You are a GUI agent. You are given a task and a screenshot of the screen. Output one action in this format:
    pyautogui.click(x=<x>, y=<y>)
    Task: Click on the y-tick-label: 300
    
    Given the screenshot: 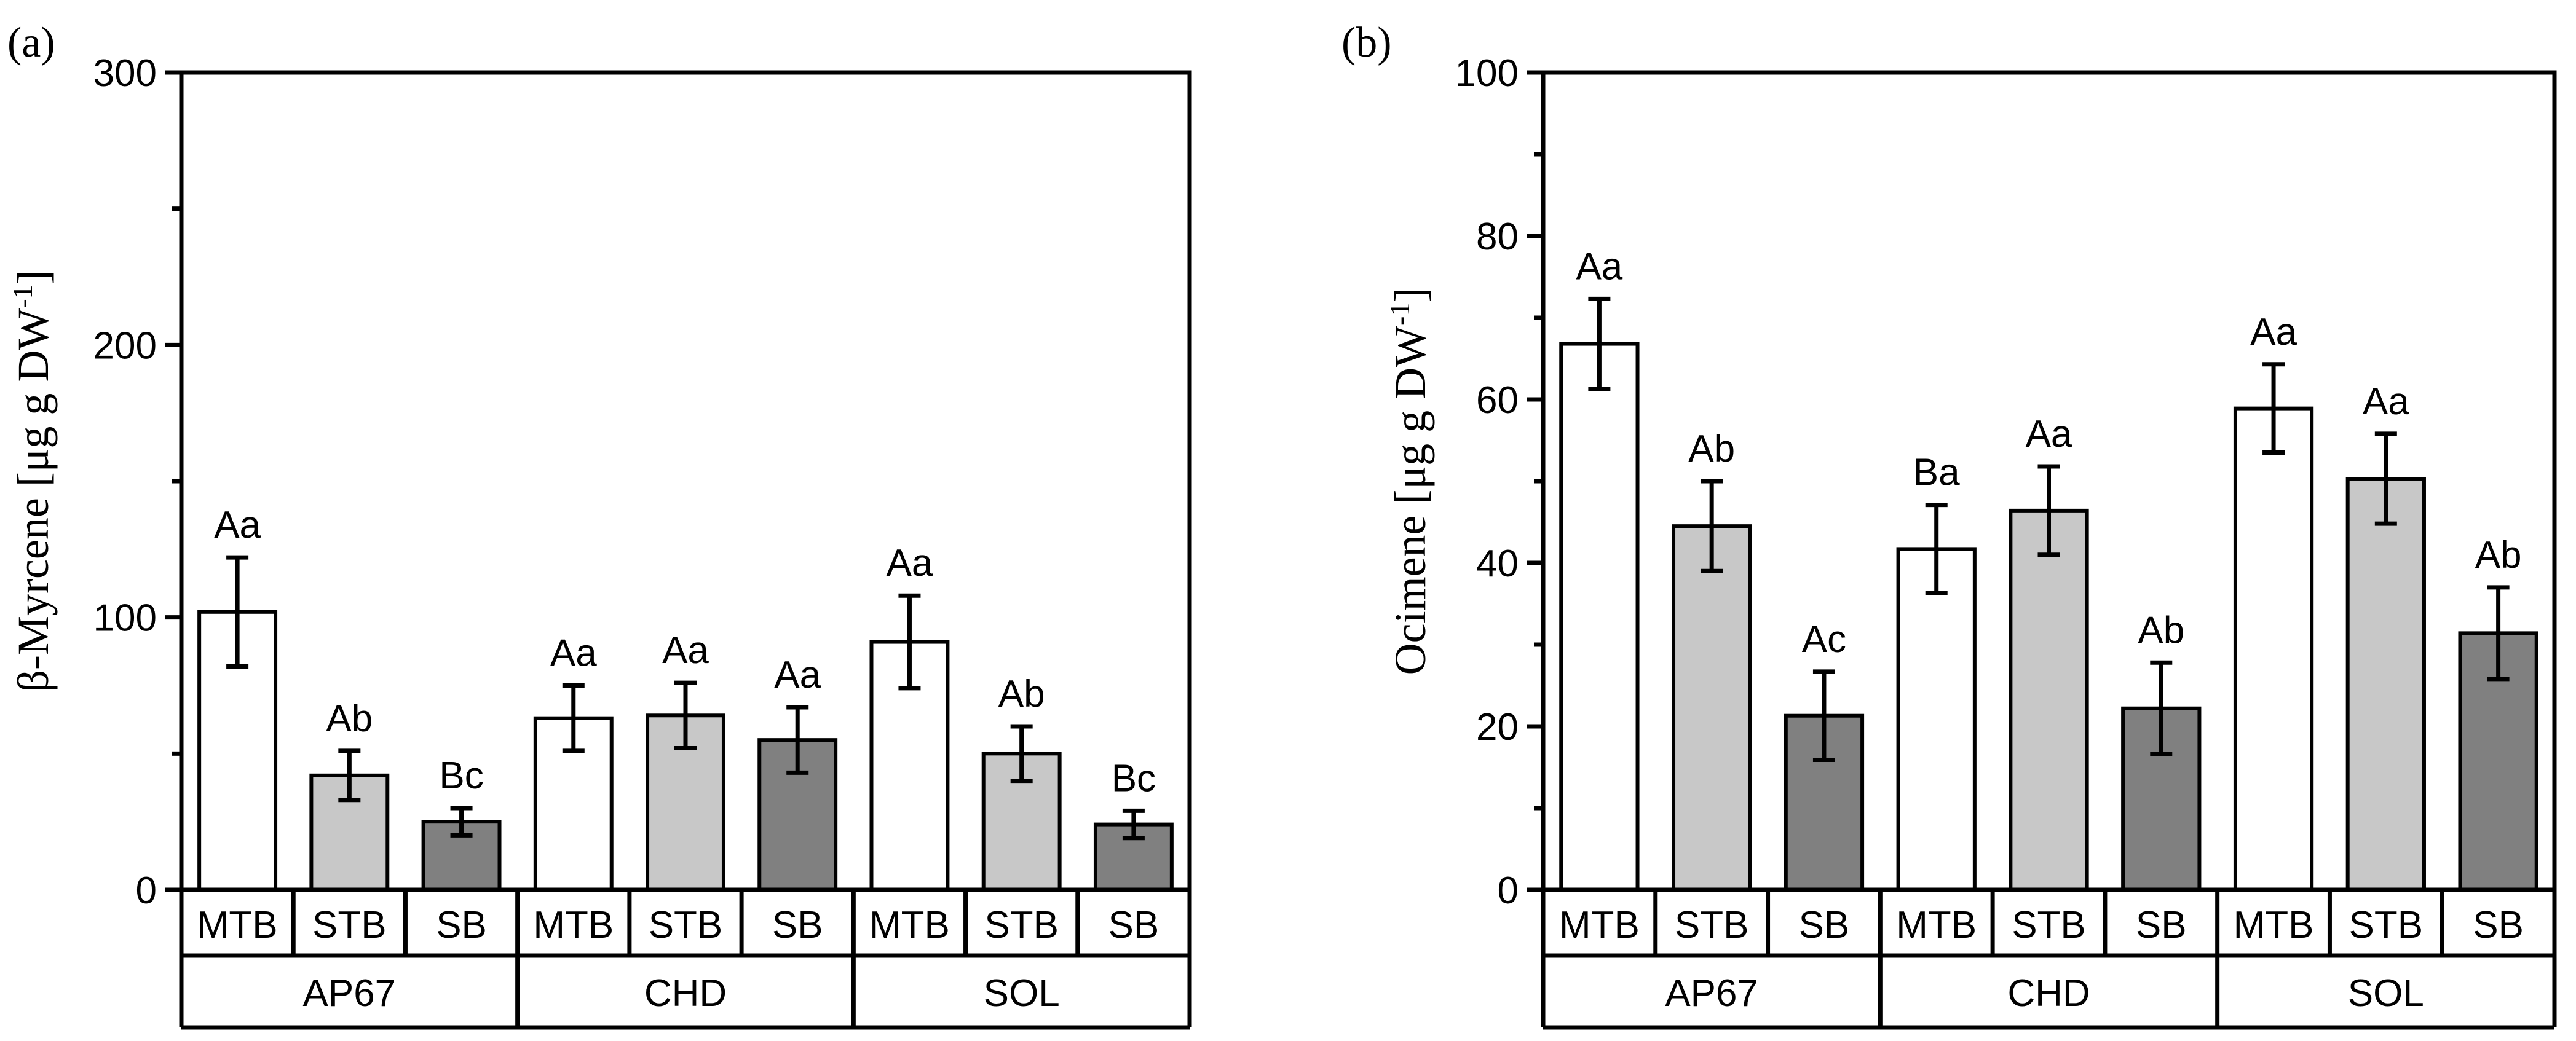 What is the action you would take?
    pyautogui.click(x=125, y=73)
    